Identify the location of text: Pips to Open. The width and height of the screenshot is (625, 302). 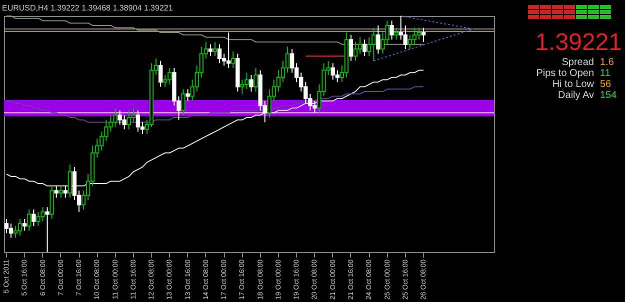
(565, 73).